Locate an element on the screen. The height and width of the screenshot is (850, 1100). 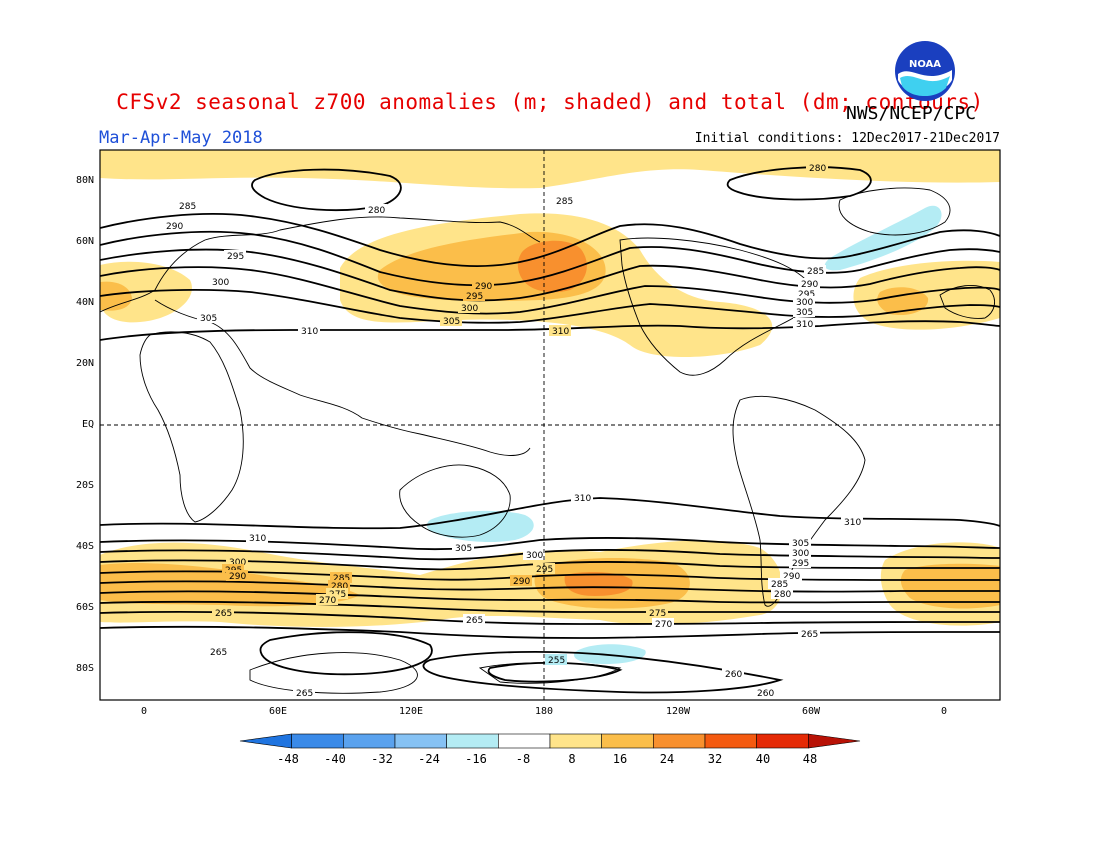
contour-label-300-south: 300 is located at coordinates (237, 563).